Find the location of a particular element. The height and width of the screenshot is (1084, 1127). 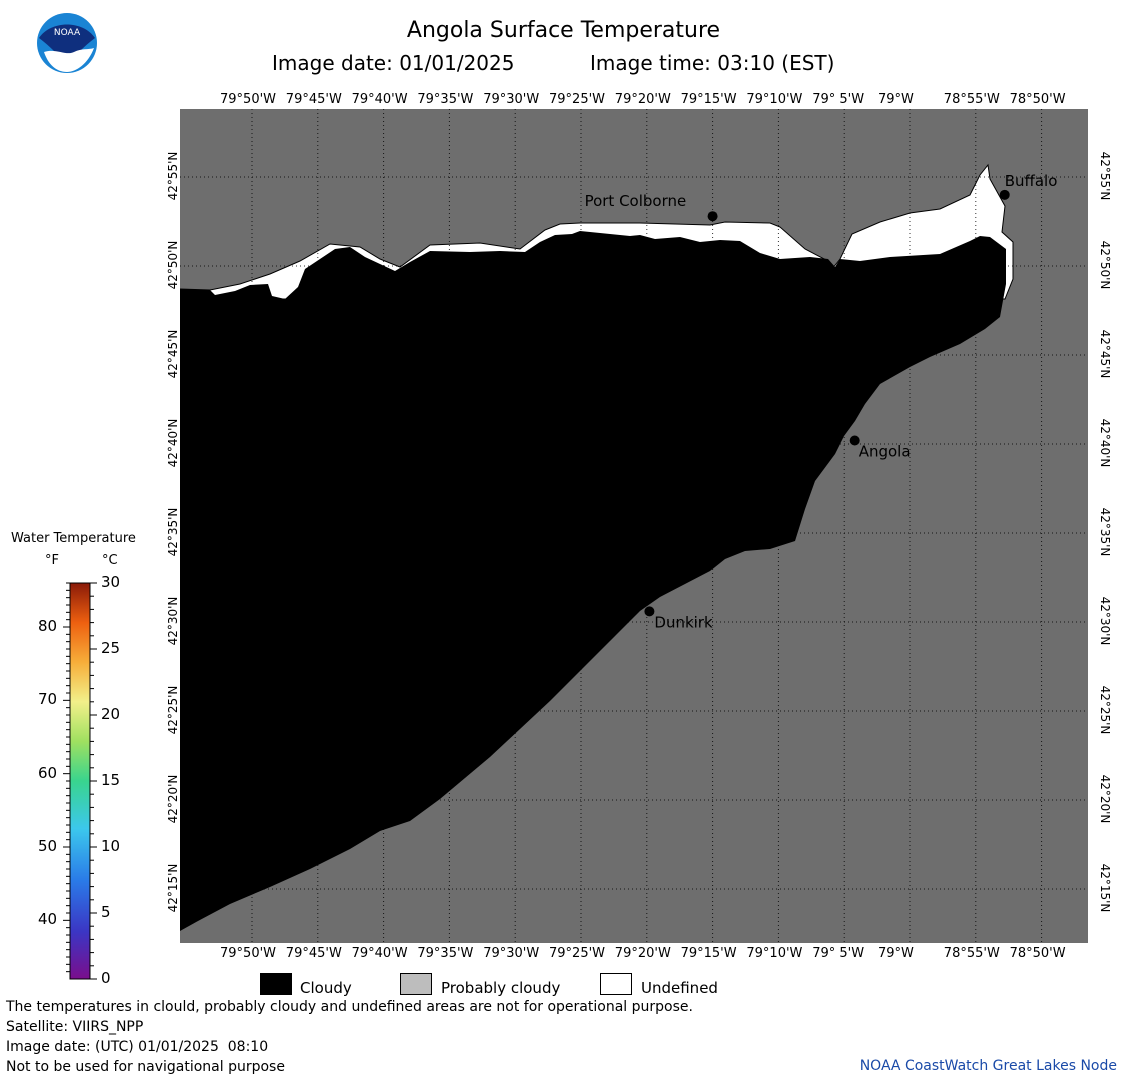

colorbar-f-label: 60 is located at coordinates (48, 772).